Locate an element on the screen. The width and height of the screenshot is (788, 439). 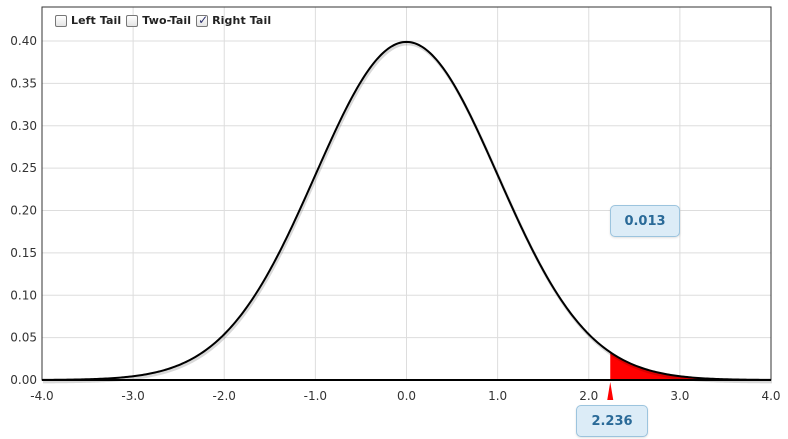
critical-value-input: 2.236 is located at coordinates (612, 421).